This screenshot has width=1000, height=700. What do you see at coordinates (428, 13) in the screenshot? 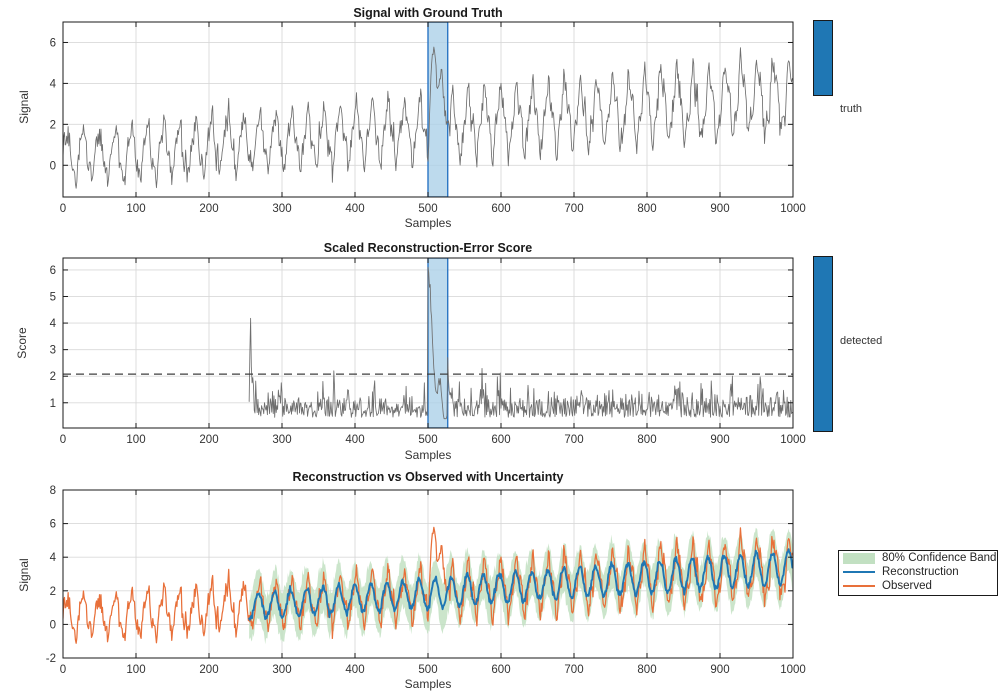
I see `panel-title-1: Signal with Ground Truth` at bounding box center [428, 13].